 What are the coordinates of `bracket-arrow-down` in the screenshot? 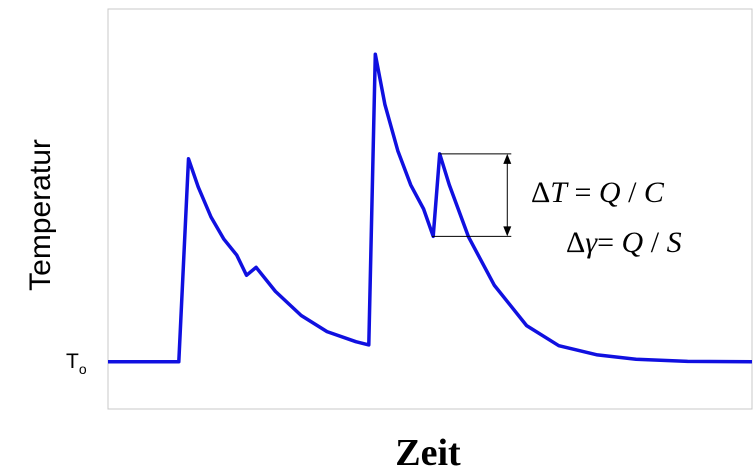 It's located at (507, 231).